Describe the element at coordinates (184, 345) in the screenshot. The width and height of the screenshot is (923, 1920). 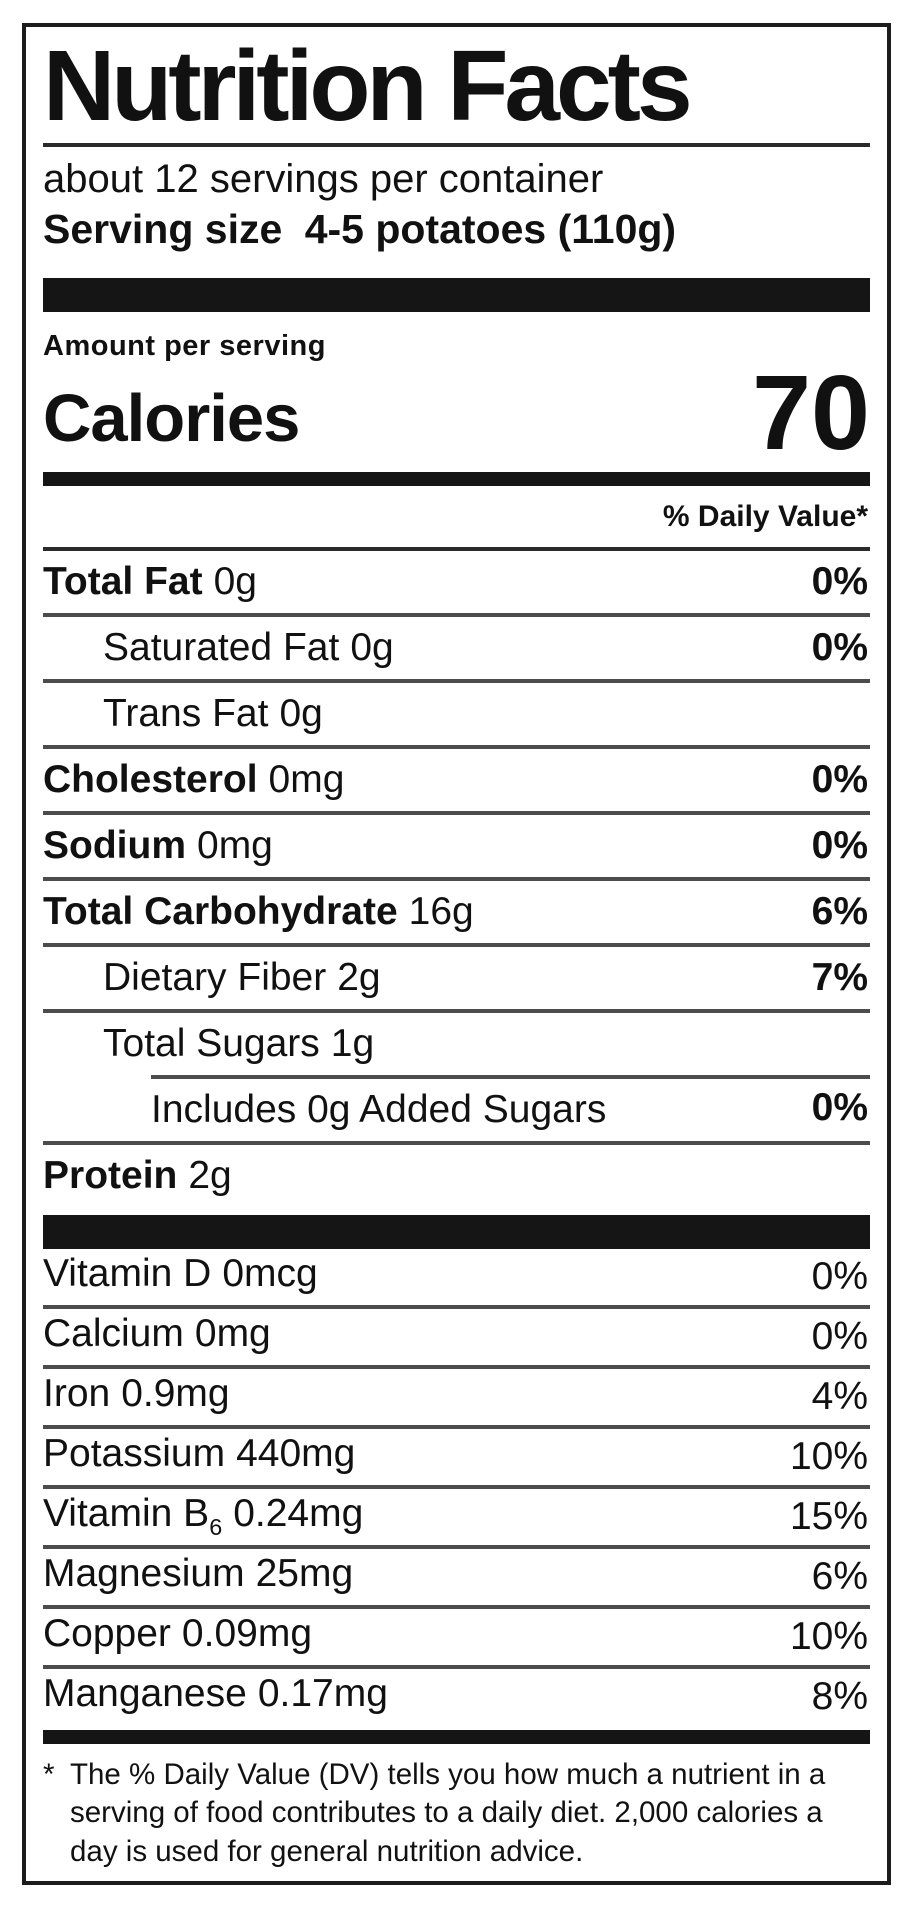
I see `amount-per-serving-label: Amount per serving` at that location.